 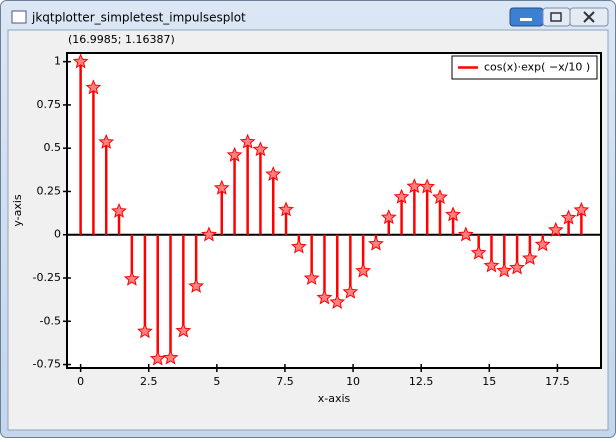 I want to click on y-tick-label: 0, so click(x=57, y=234).